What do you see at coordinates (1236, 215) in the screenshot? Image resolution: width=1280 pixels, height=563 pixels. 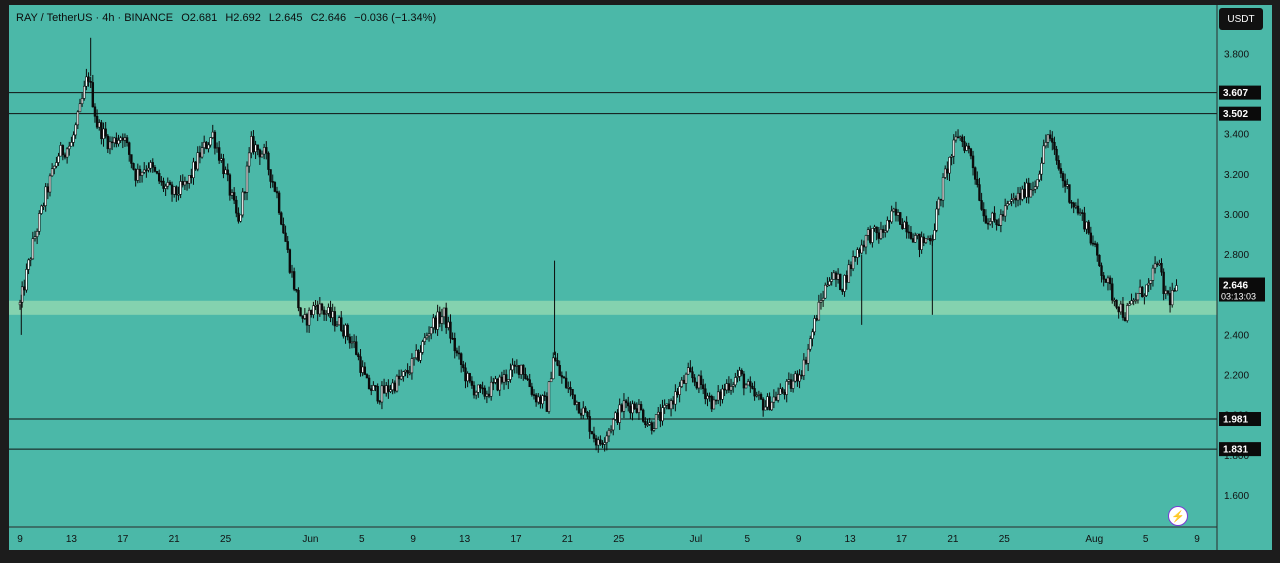 I see `y-tick-label: 3.000` at bounding box center [1236, 215].